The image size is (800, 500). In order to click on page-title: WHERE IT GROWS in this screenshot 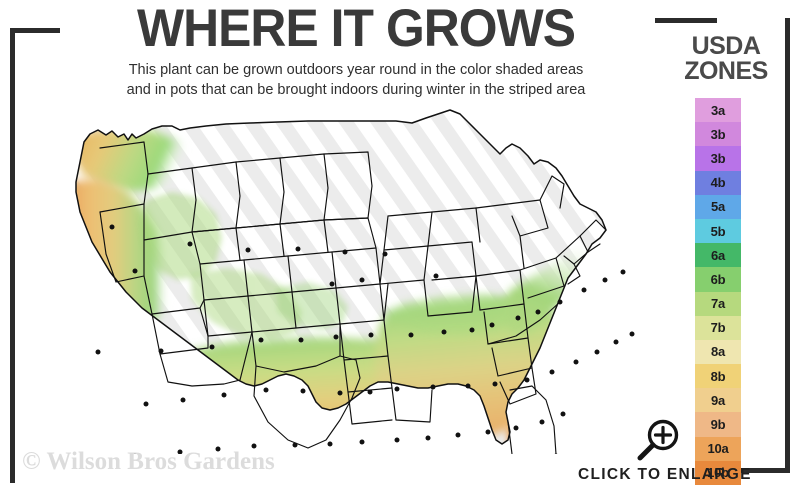, I will do `click(356, 29)`.